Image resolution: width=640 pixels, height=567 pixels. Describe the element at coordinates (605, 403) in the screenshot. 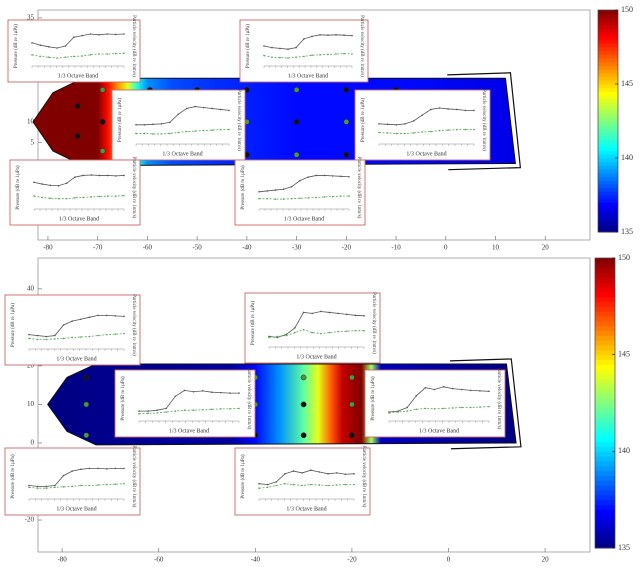

I see `colorbar-frame` at that location.